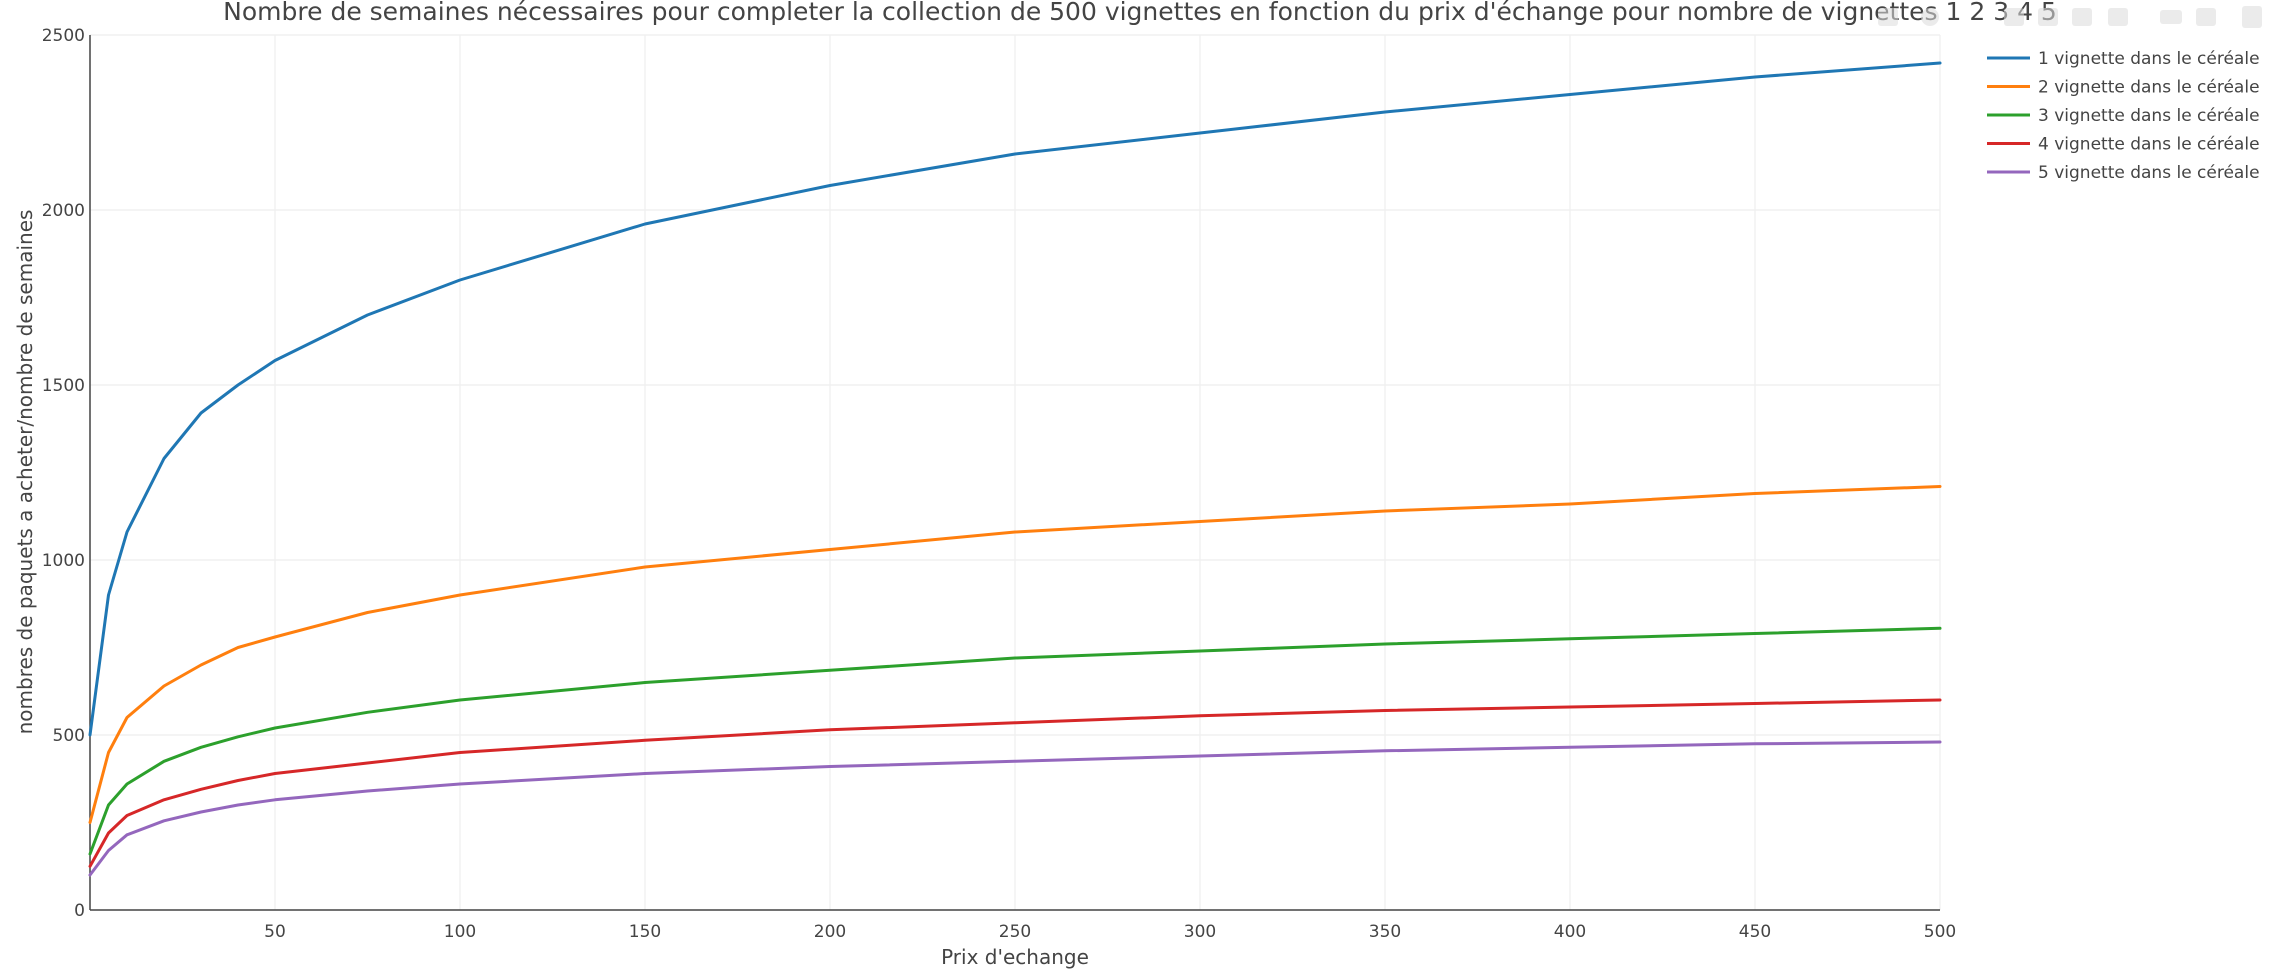  Describe the element at coordinates (63, 211) in the screenshot. I see `y-tick-label: 2000` at that location.